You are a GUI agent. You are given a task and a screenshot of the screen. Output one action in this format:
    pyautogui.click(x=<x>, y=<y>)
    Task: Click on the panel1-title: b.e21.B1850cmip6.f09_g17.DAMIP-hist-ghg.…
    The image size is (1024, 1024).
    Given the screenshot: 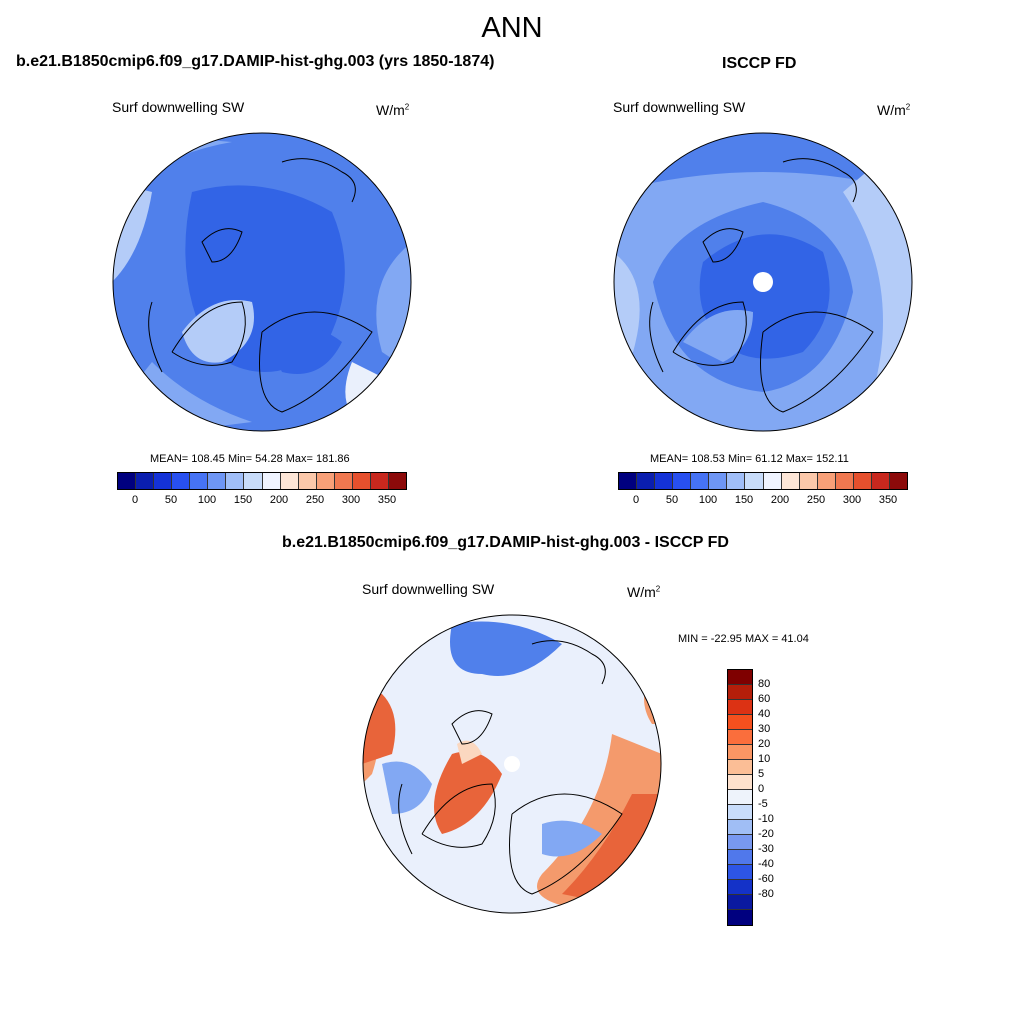 What is the action you would take?
    pyautogui.click(x=255, y=61)
    